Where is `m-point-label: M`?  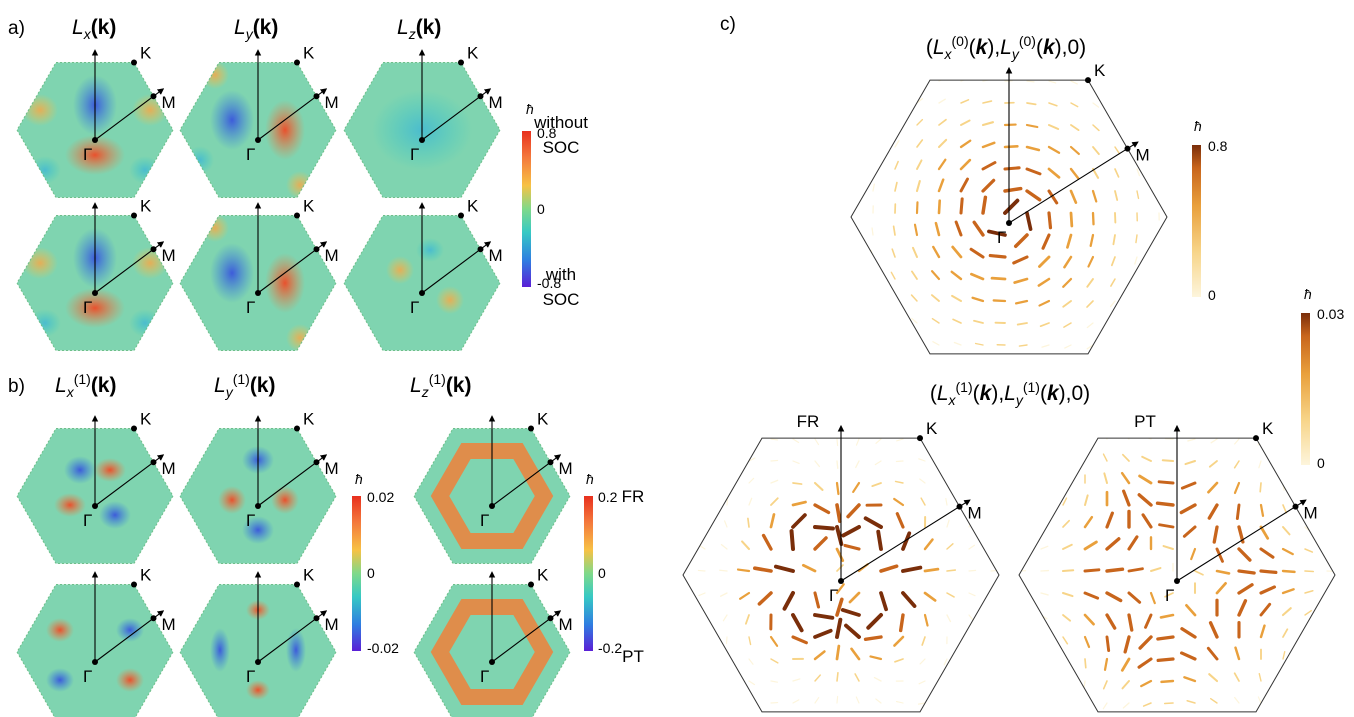
m-point-label: M is located at coordinates (496, 255).